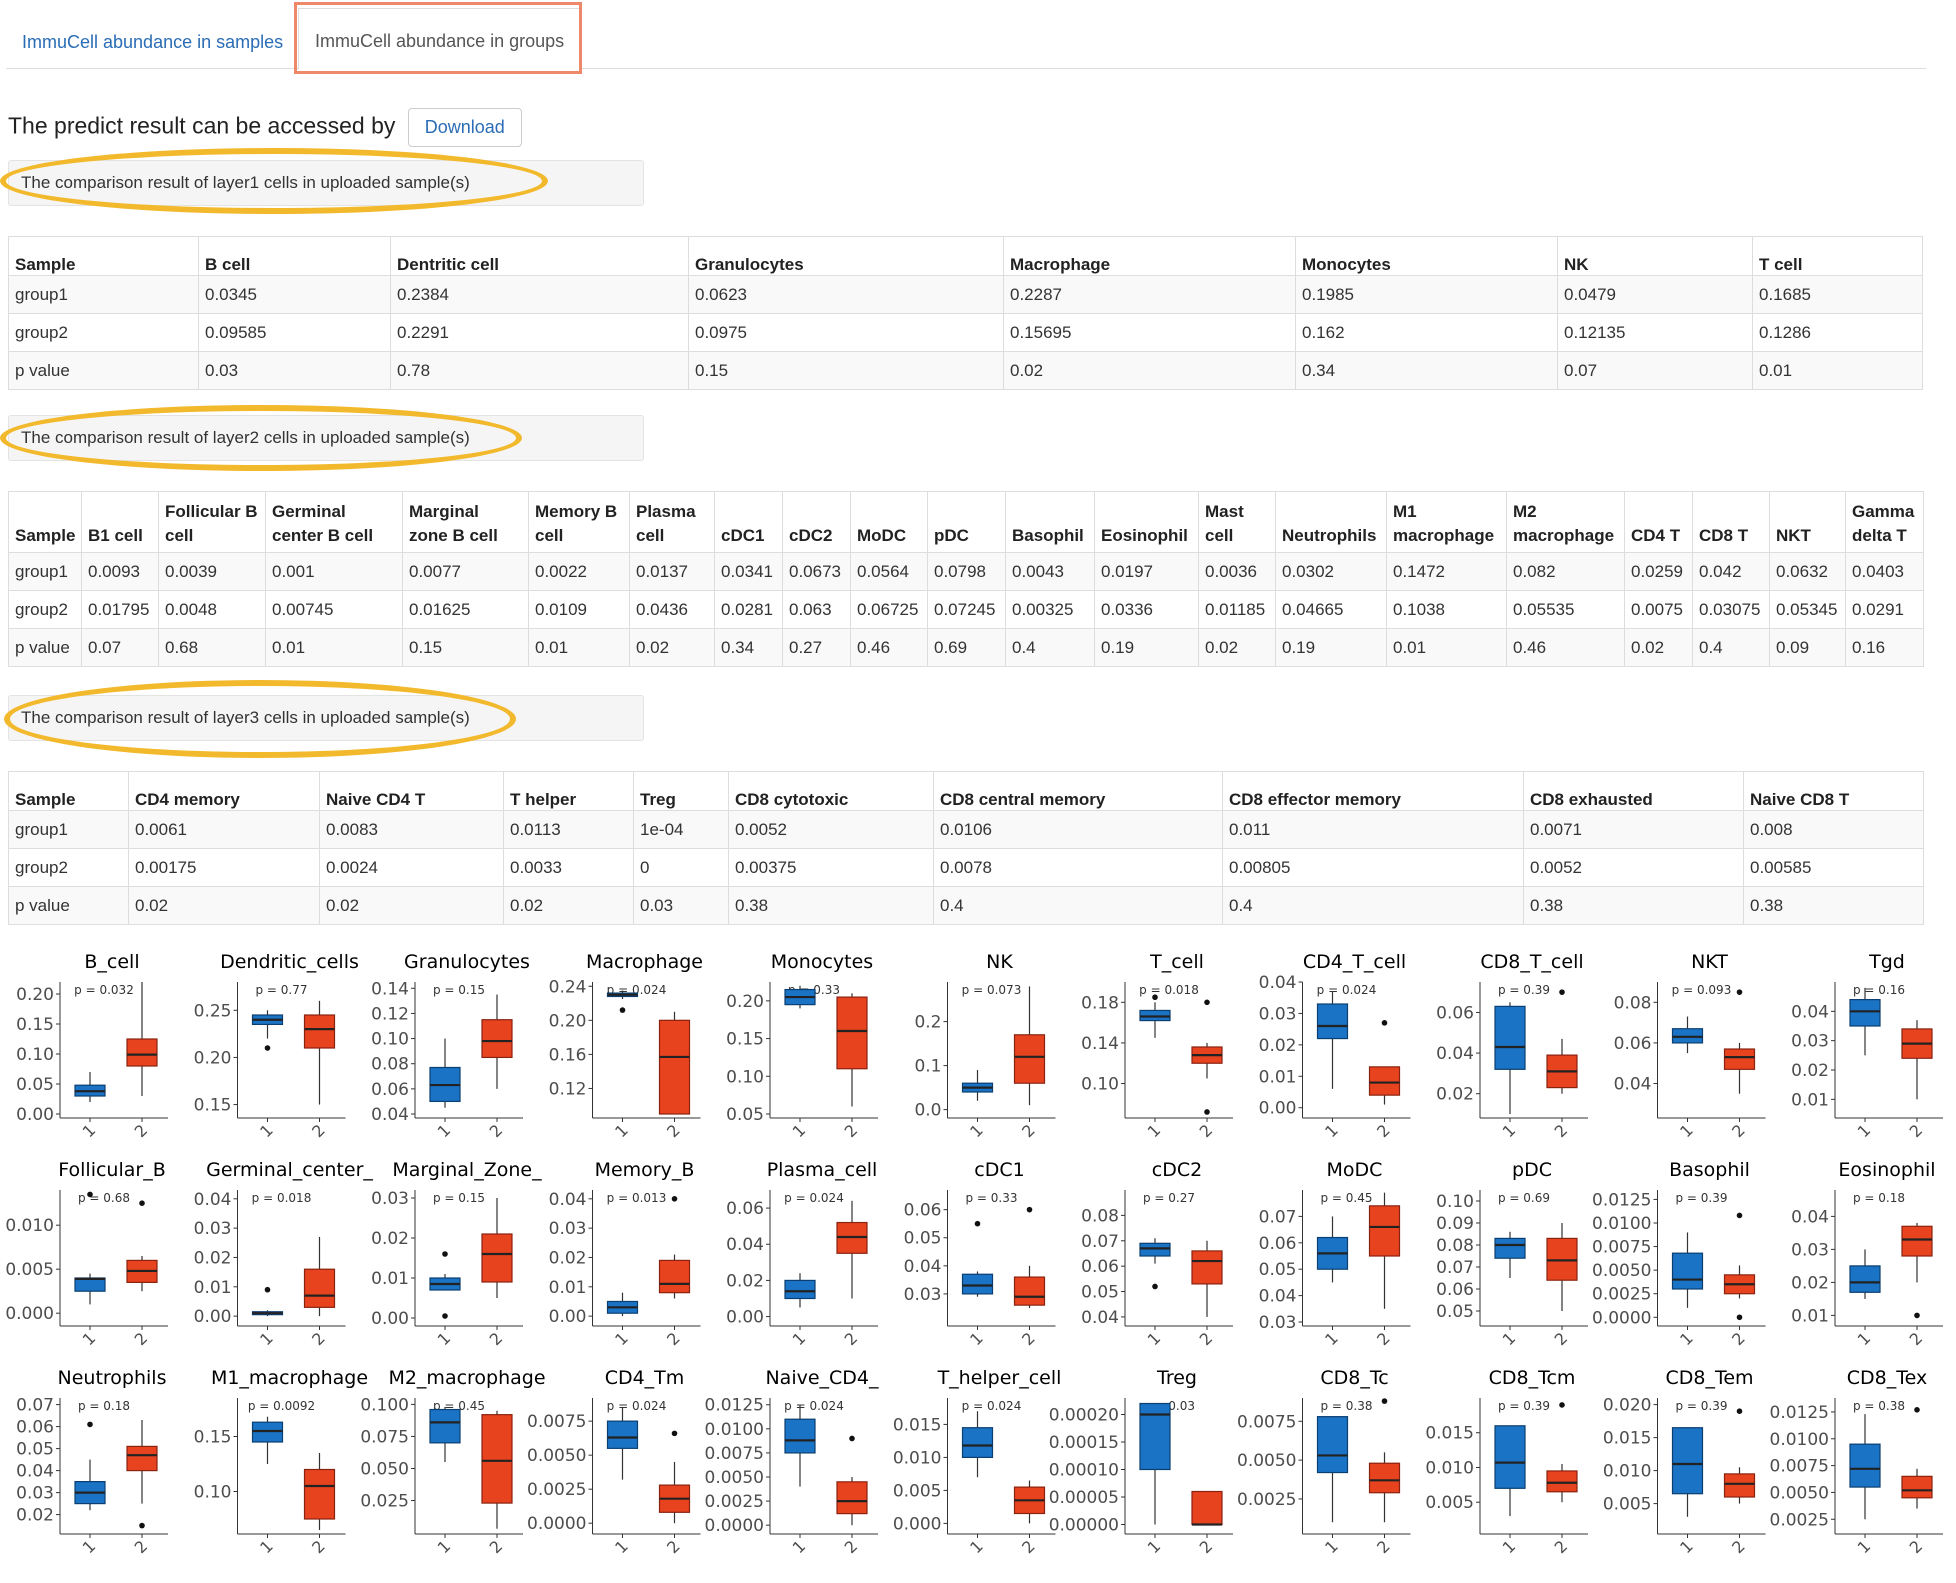 This screenshot has height=1583, width=1956. What do you see at coordinates (1884, 522) in the screenshot?
I see `column-header: Gamma delta T` at bounding box center [1884, 522].